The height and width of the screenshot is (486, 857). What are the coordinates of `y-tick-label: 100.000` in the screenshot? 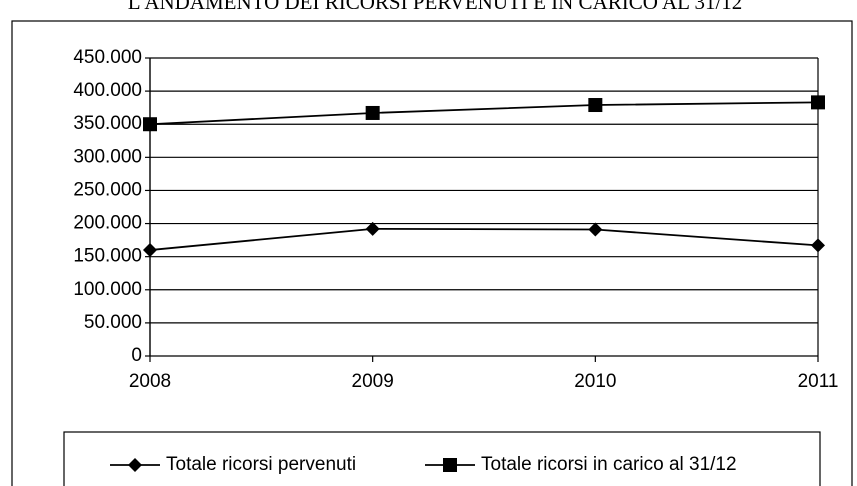 It's located at (107, 289).